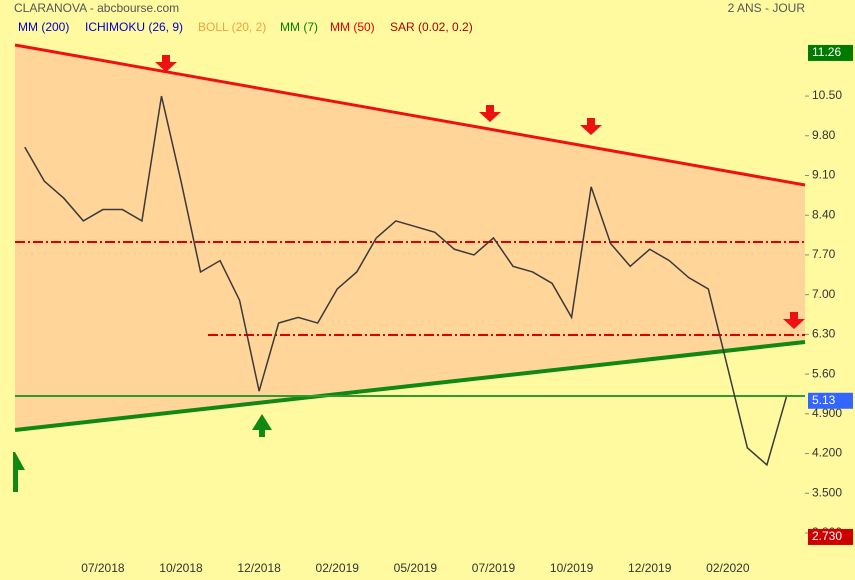 This screenshot has height=580, width=855. Describe the element at coordinates (728, 568) in the screenshot. I see `x-tick-label: 02/2020` at that location.